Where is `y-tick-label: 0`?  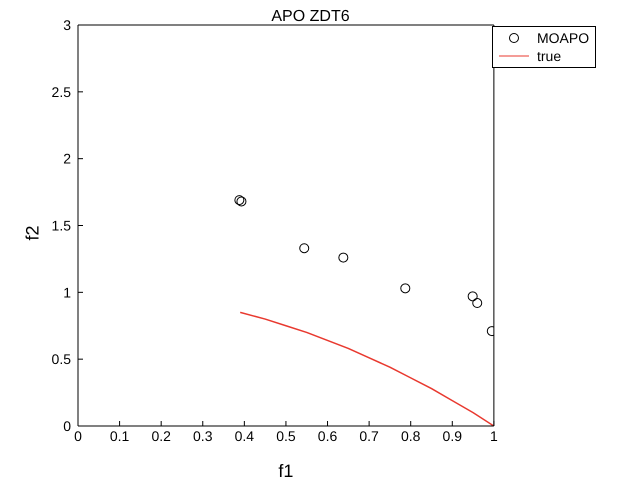
y-tick-label: 0 is located at coordinates (67, 426).